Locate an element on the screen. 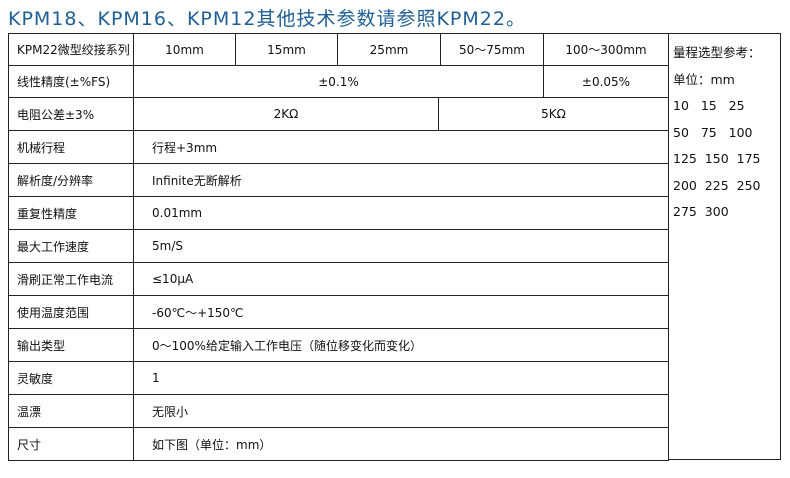 This screenshot has width=790, height=478. resistance-label: 电阻公差±3% is located at coordinates (71, 114).